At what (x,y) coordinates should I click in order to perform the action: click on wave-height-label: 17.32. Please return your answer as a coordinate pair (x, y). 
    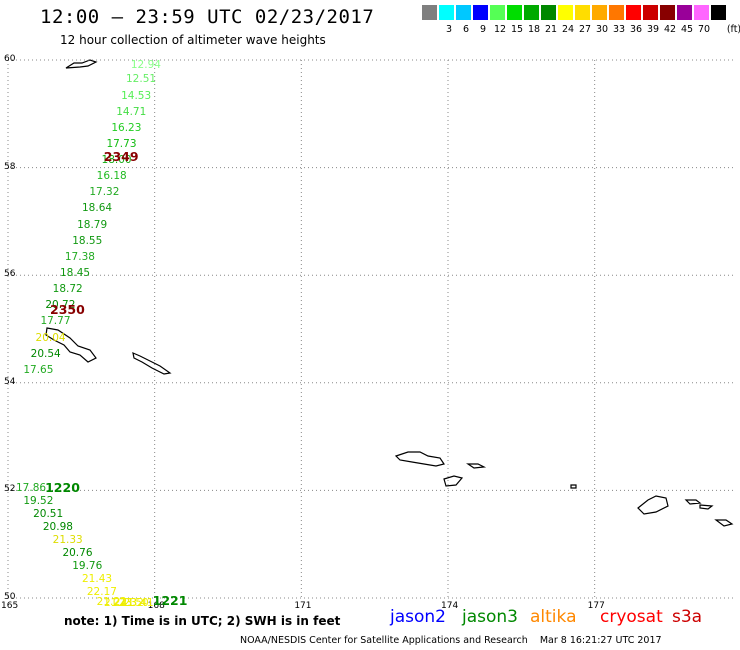
    Looking at the image, I should click on (104, 192).